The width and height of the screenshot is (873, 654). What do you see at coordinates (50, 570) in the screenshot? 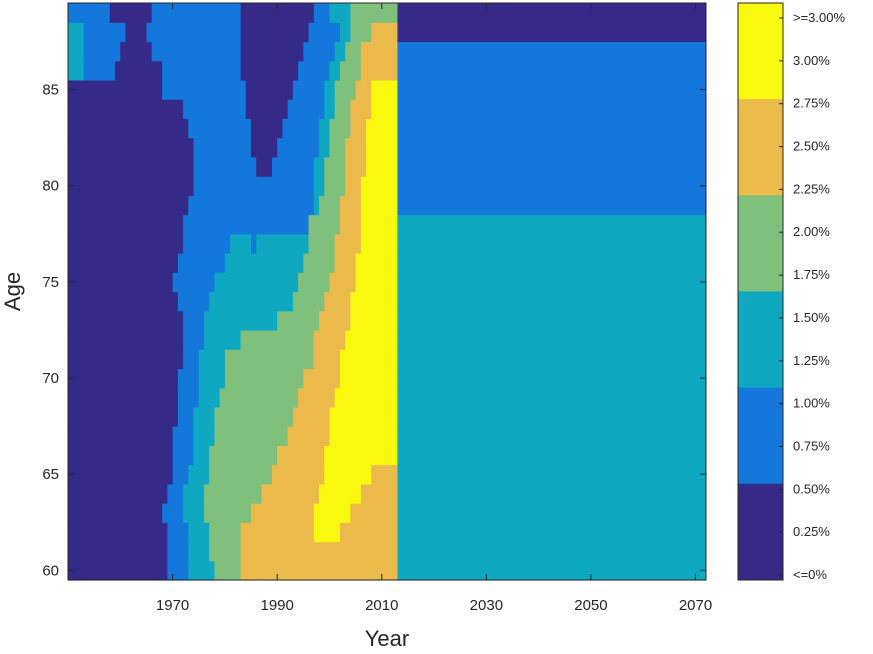
I see `y-tick-label: 60` at bounding box center [50, 570].